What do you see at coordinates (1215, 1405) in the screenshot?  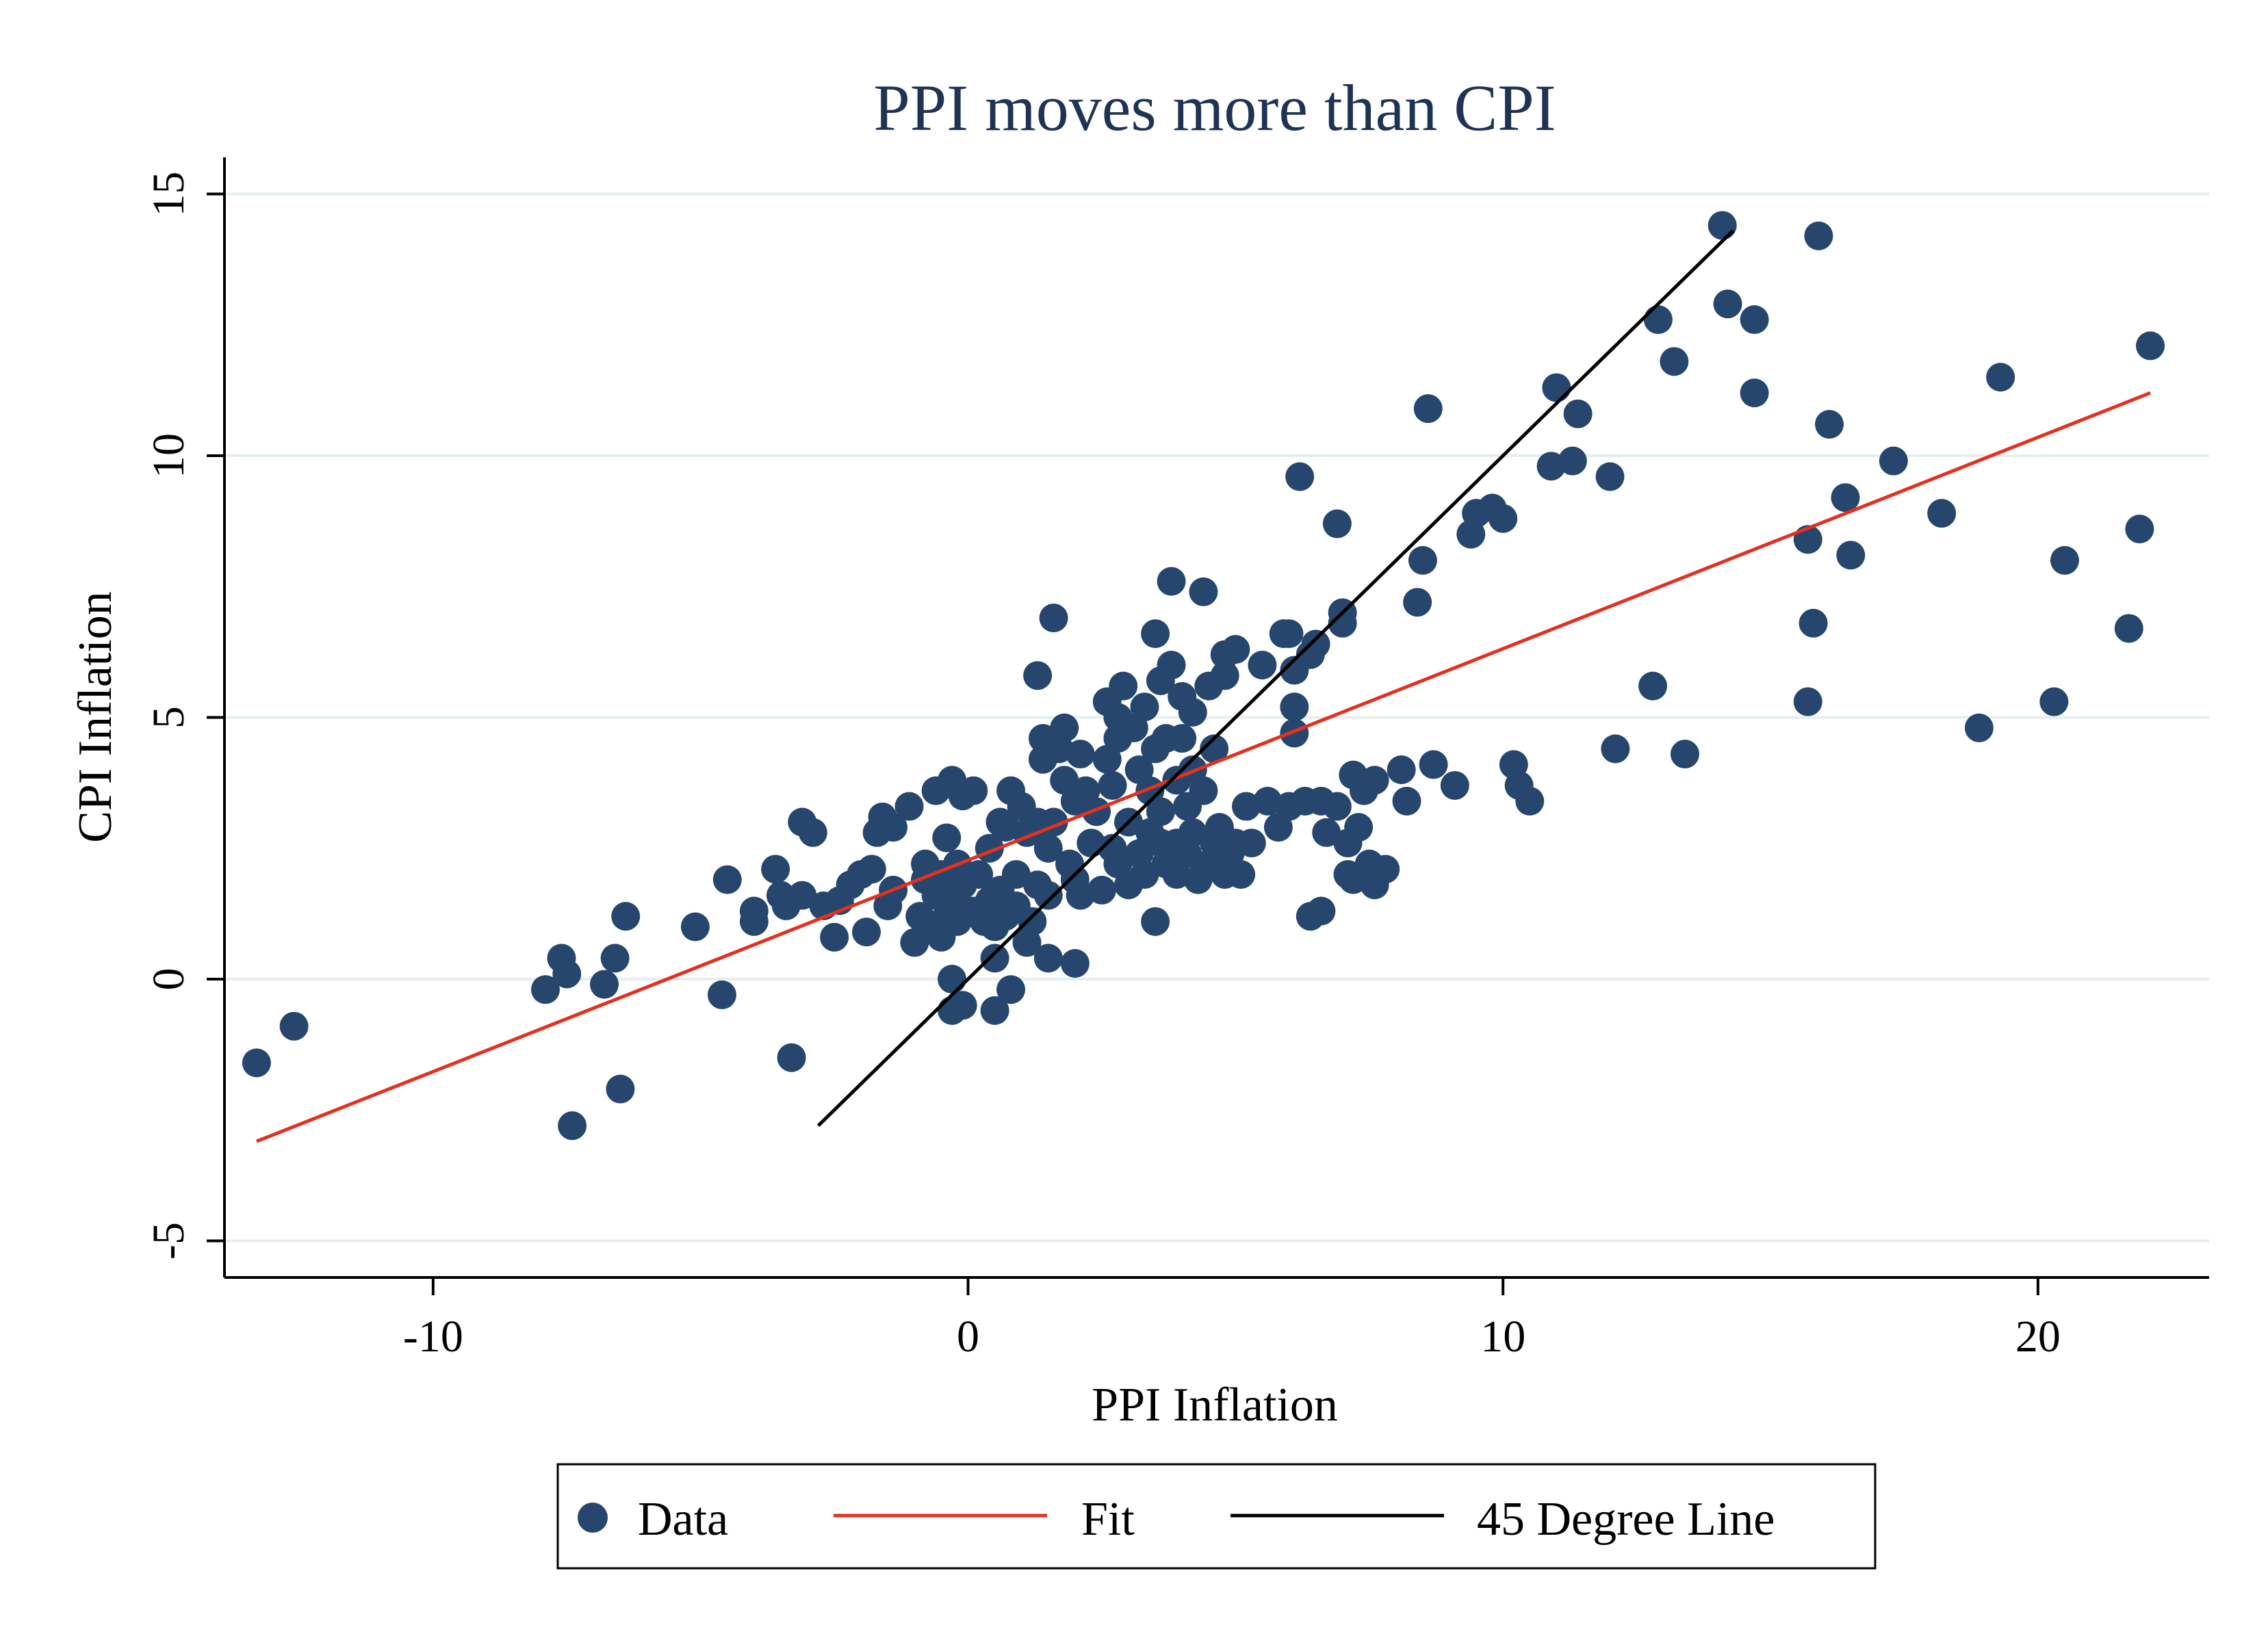 I see `x-axis-label: PPI Inflation` at bounding box center [1215, 1405].